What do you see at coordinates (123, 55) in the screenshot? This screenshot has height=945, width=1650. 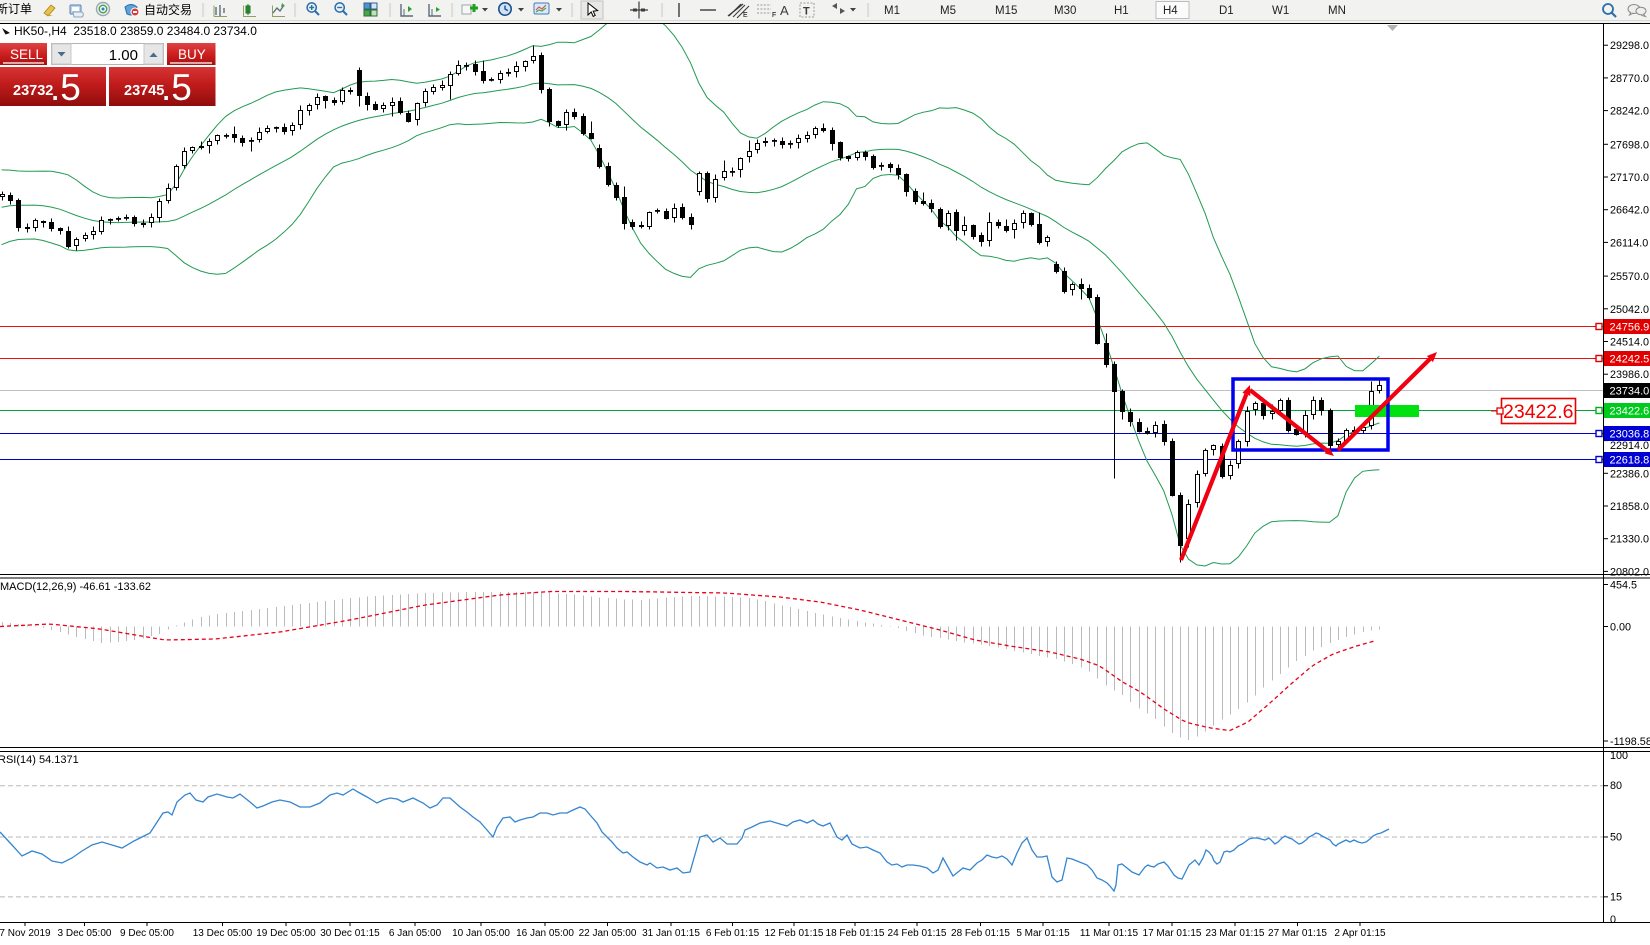 I see `svg-text: 1.00` at bounding box center [123, 55].